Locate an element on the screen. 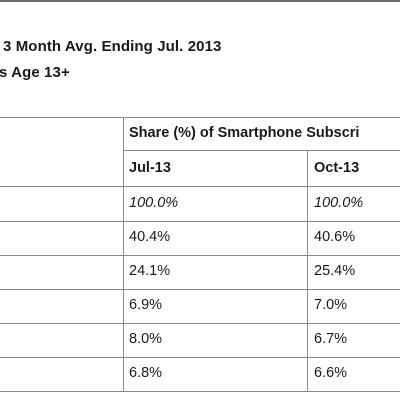 This screenshot has height=400, width=400. table-cell-oct: 25.4% is located at coordinates (335, 271).